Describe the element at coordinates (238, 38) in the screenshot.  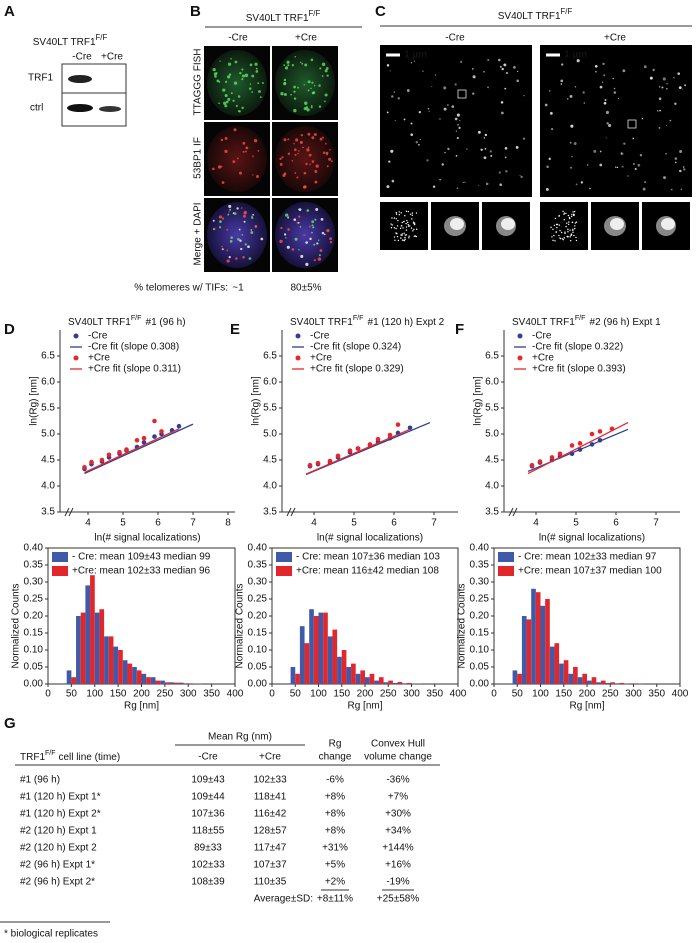
I see `column-label: -Cre` at that location.